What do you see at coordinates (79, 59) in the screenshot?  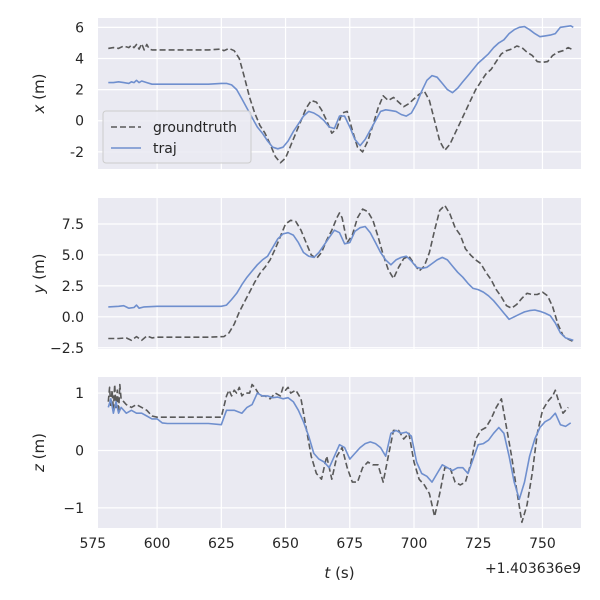 I see `y-tick-label: 4` at bounding box center [79, 59].